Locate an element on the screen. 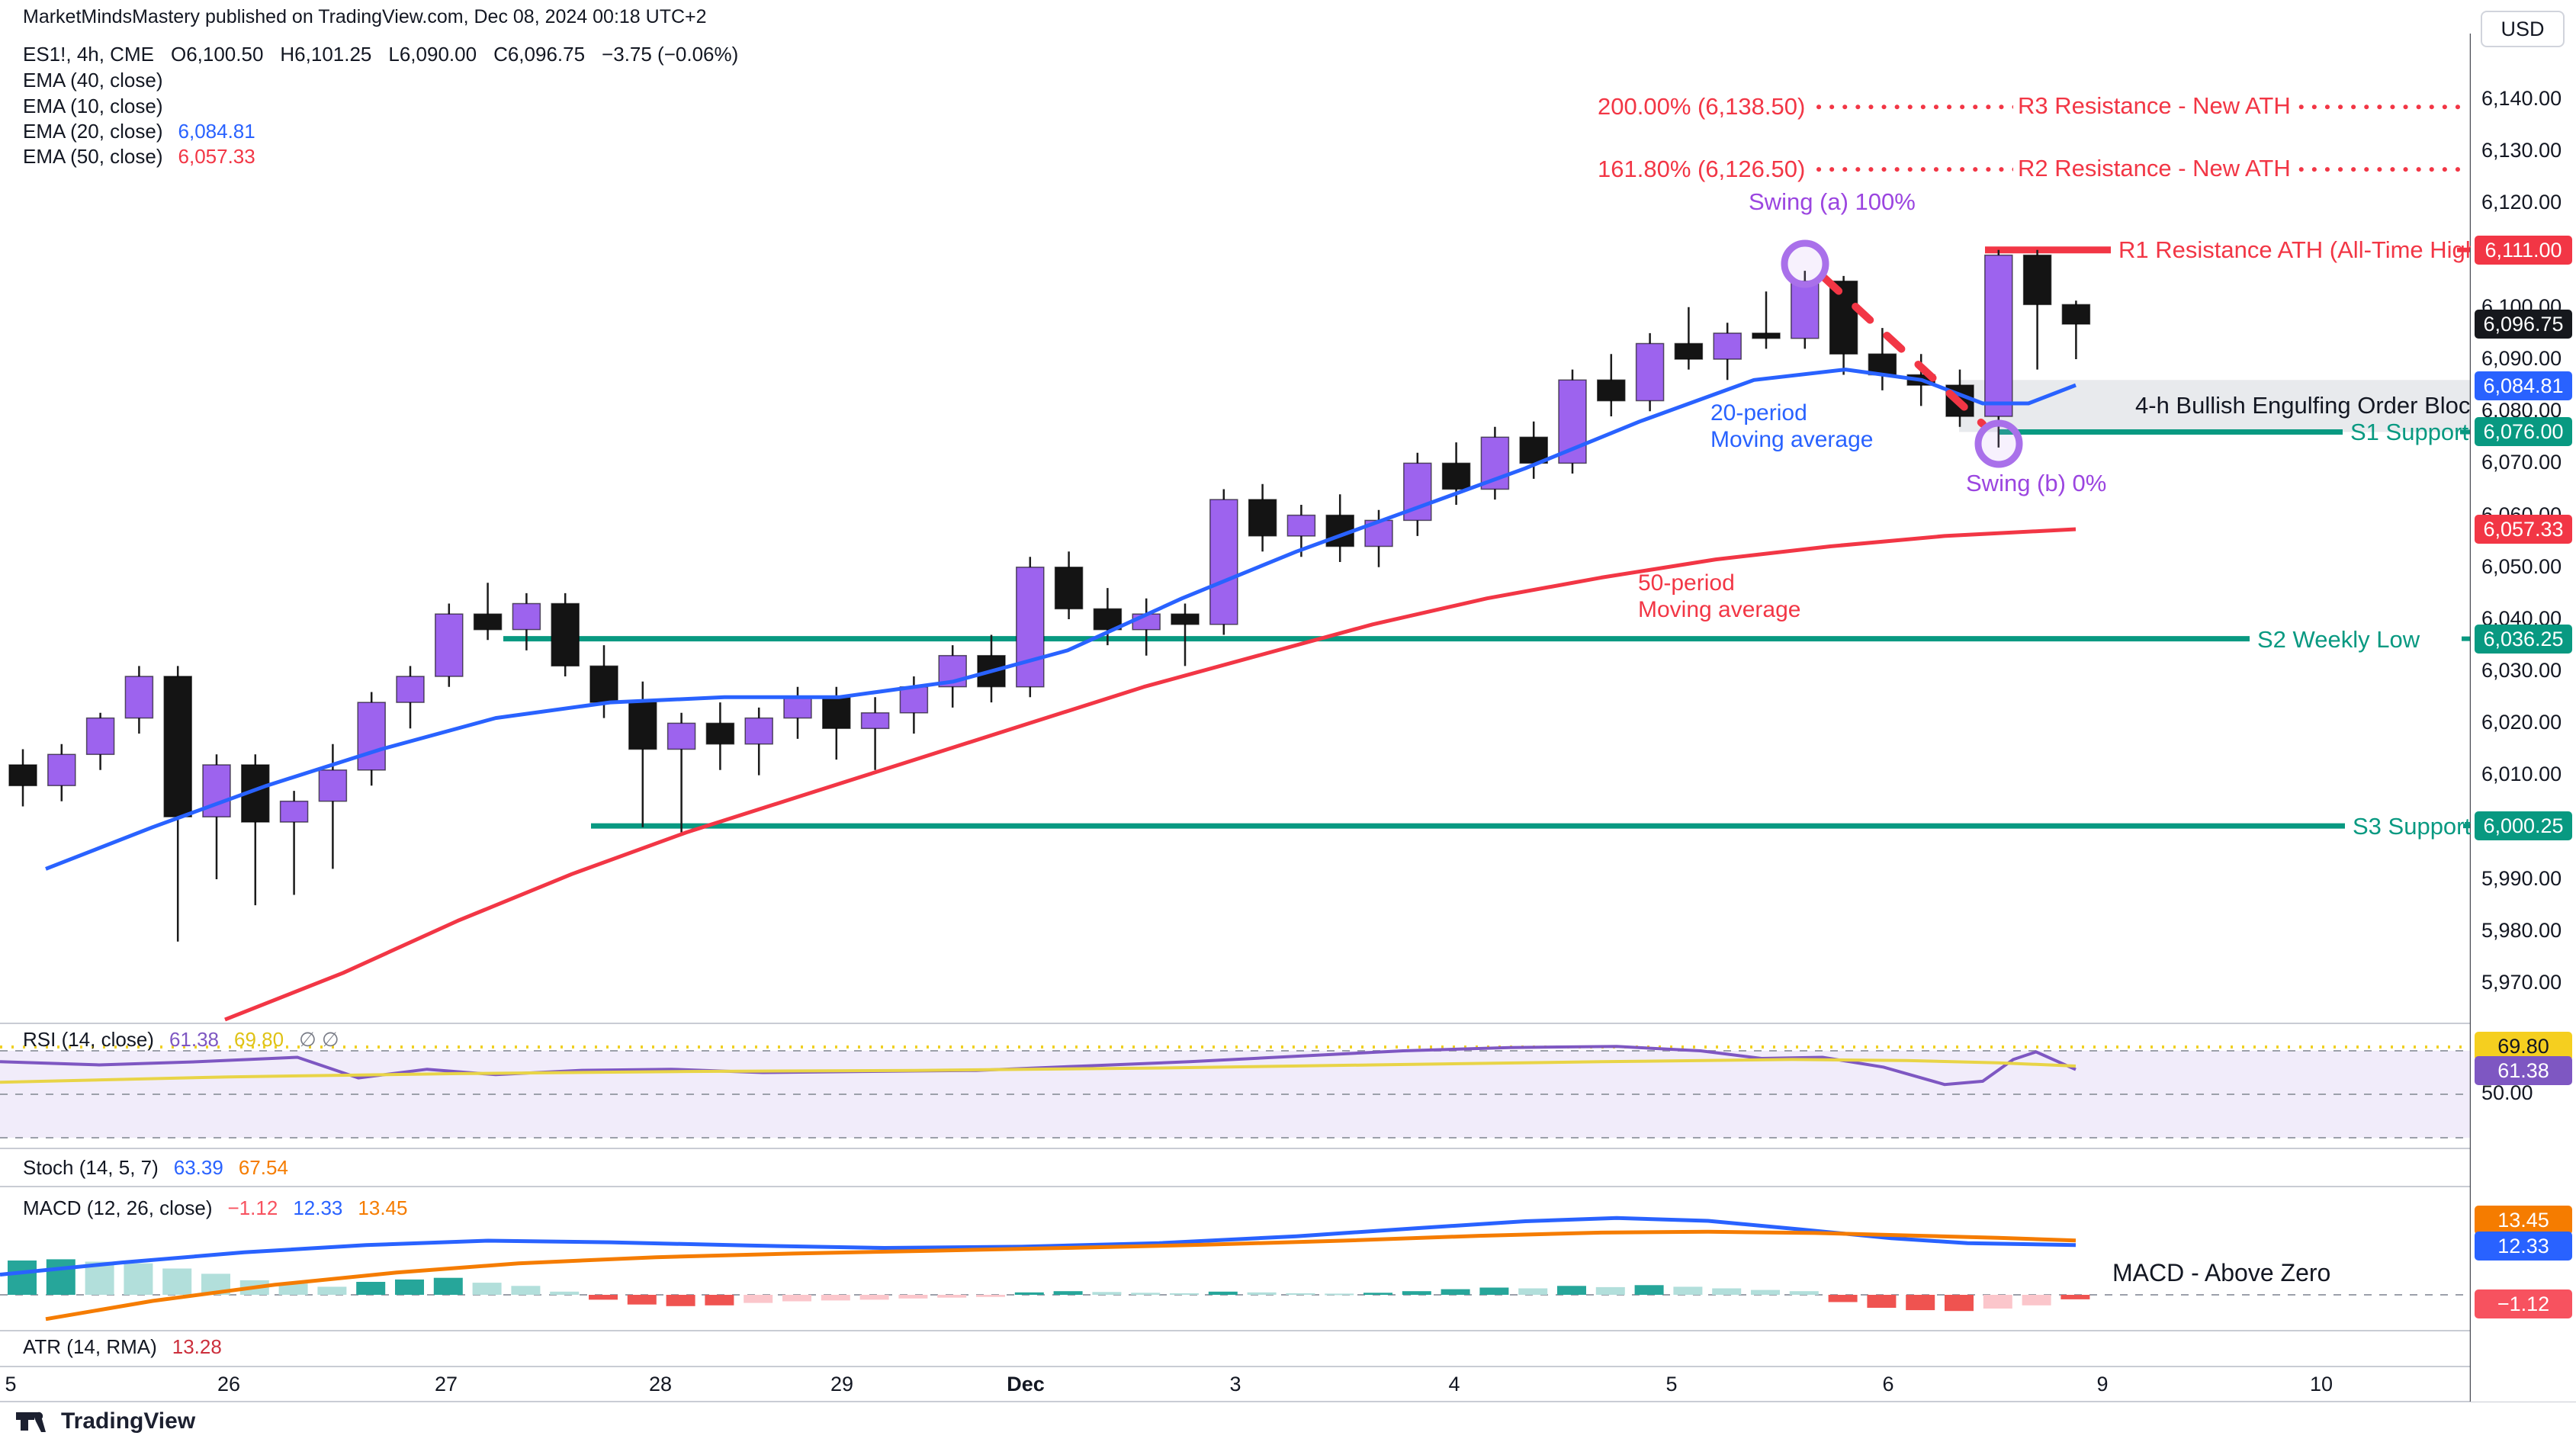 This screenshot has height=1442, width=2576. tradingview-logo: TradingView is located at coordinates (105, 1422).